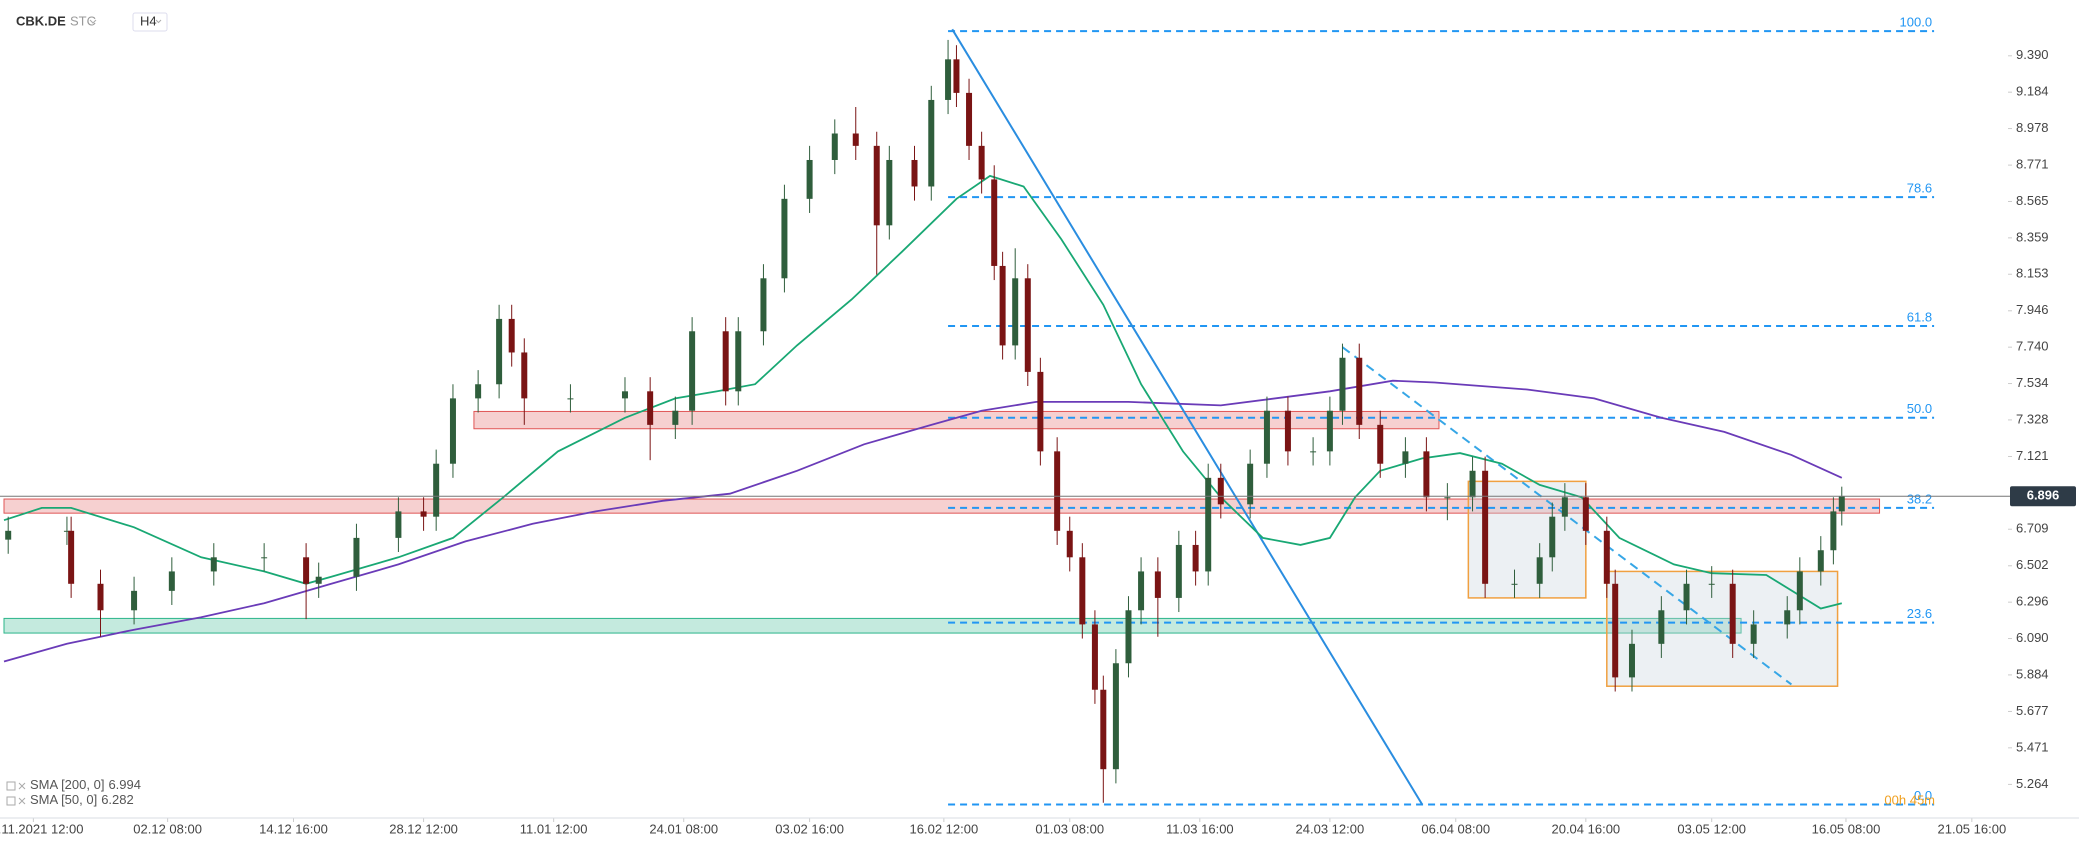 The width and height of the screenshot is (2079, 845). I want to click on y-tick-label: 7.534, so click(2032, 382).